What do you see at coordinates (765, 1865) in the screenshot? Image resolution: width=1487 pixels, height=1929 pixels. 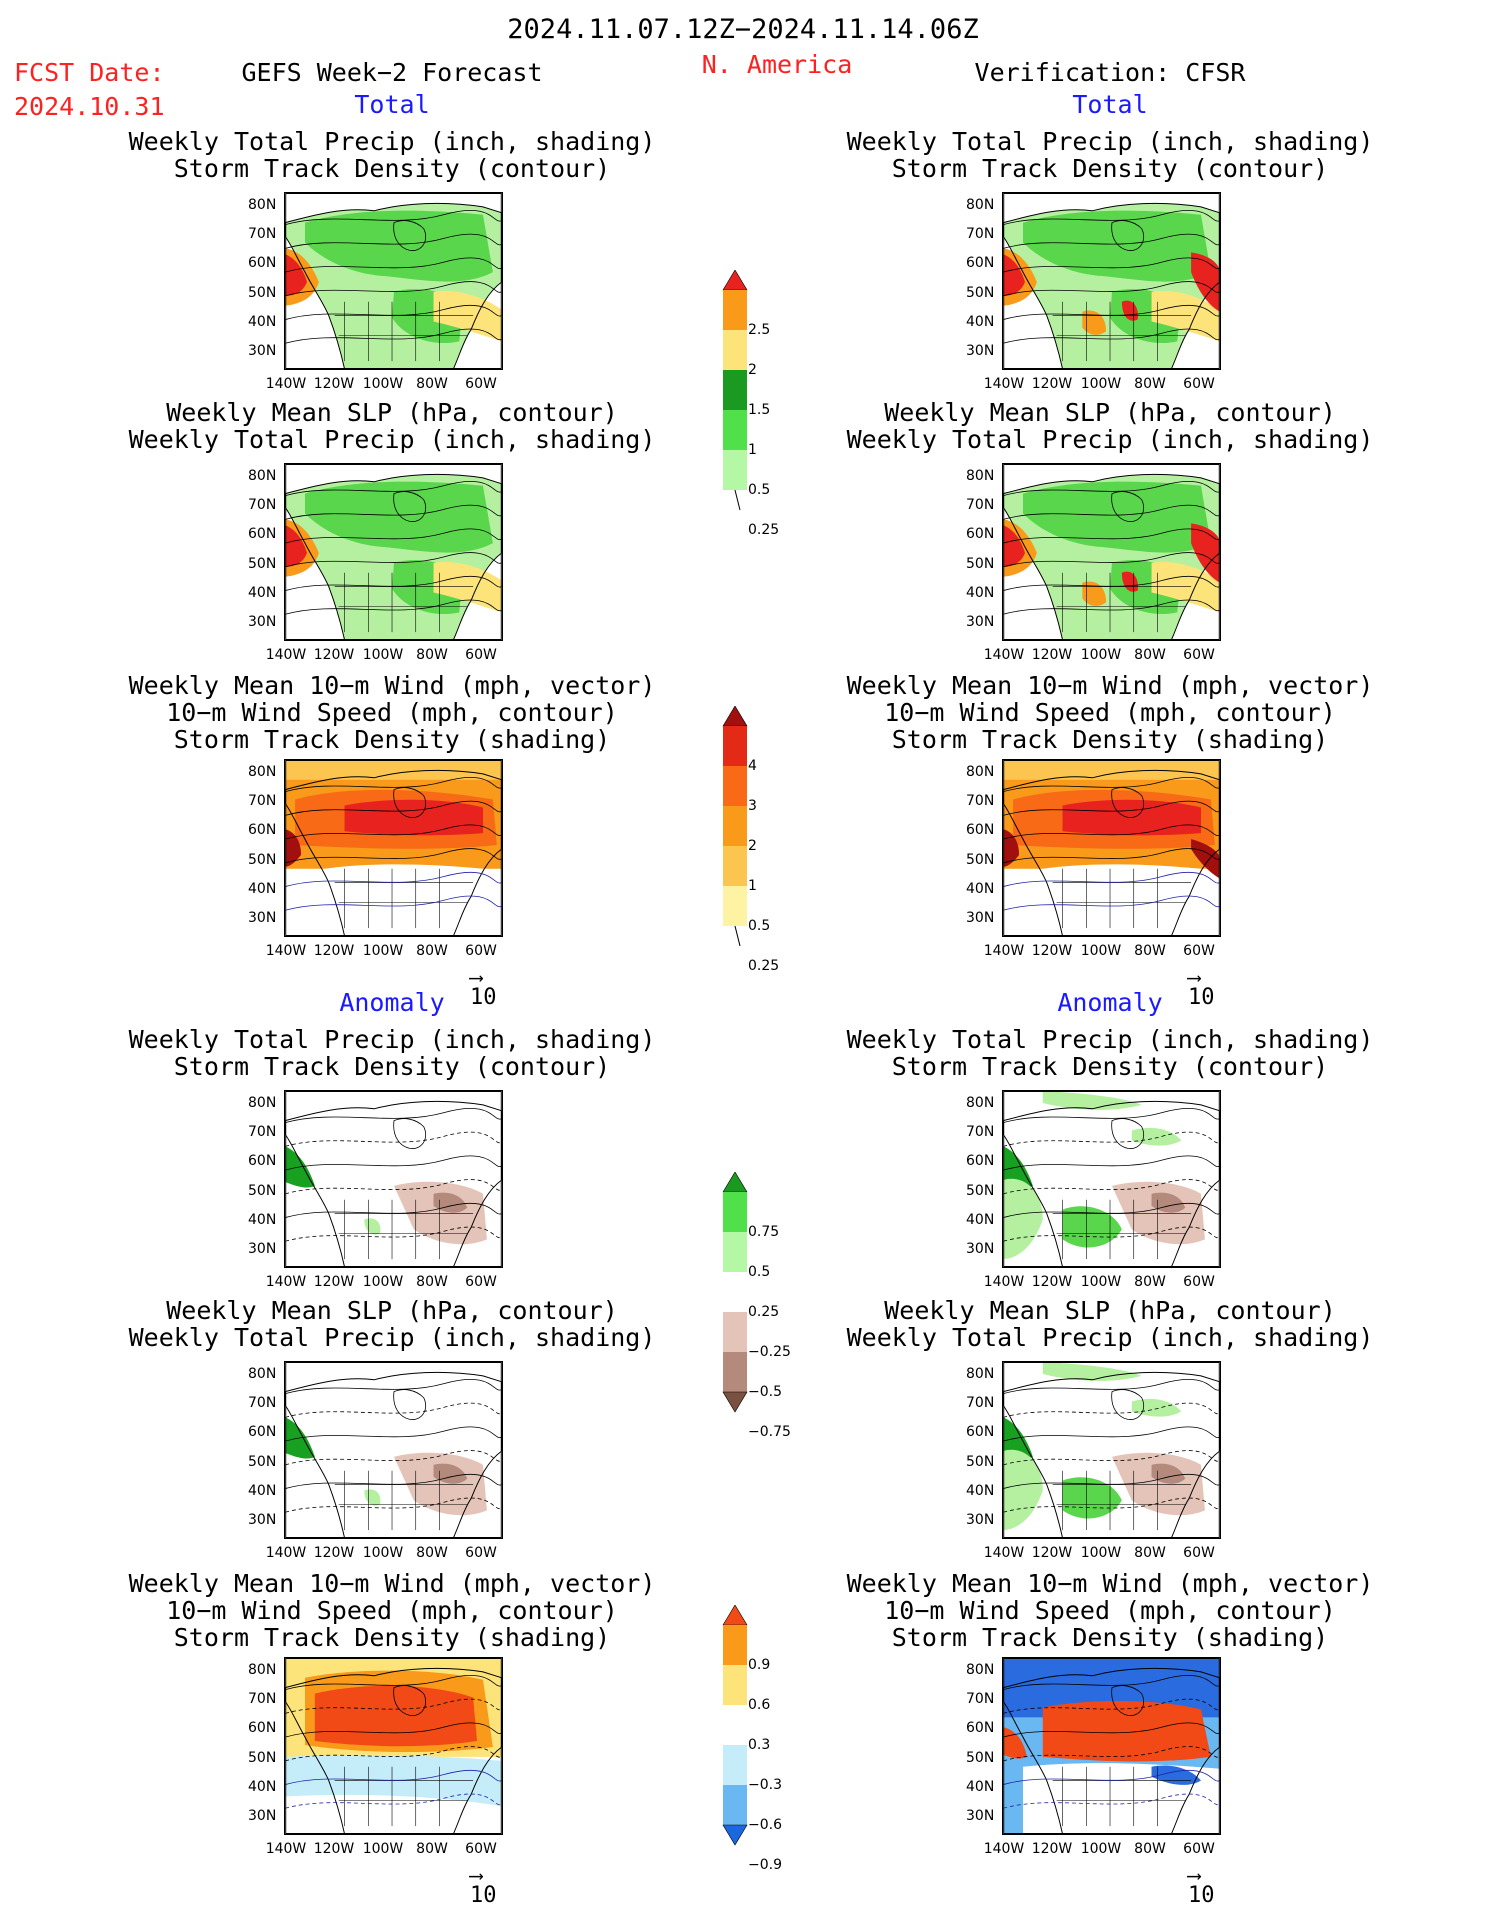 I see `colorbar-label: −0.9` at bounding box center [765, 1865].